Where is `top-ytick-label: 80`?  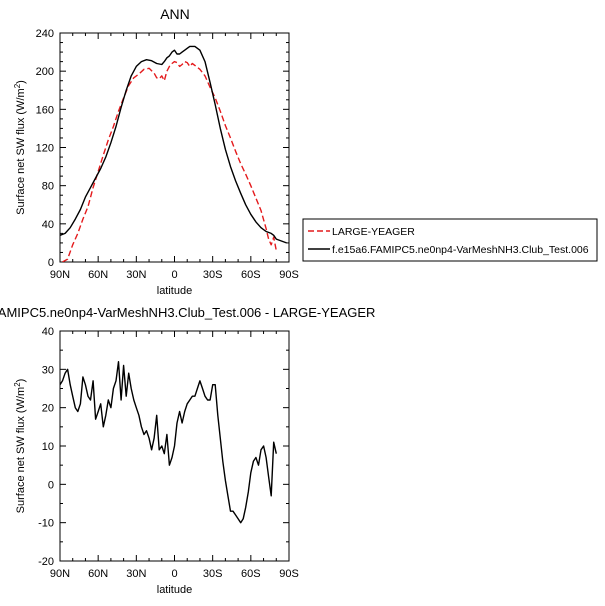 top-ytick-label: 80 is located at coordinates (48, 187).